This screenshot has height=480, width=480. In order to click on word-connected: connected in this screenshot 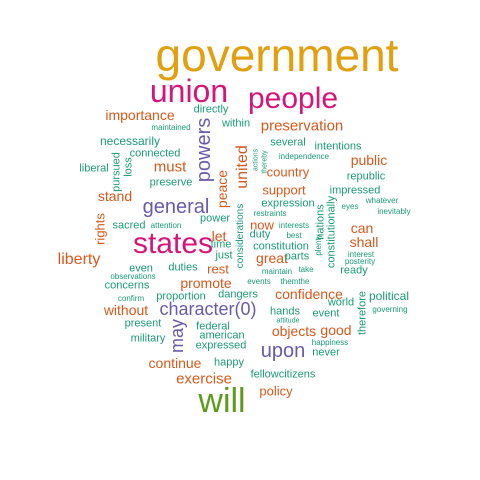, I will do `click(155, 153)`.